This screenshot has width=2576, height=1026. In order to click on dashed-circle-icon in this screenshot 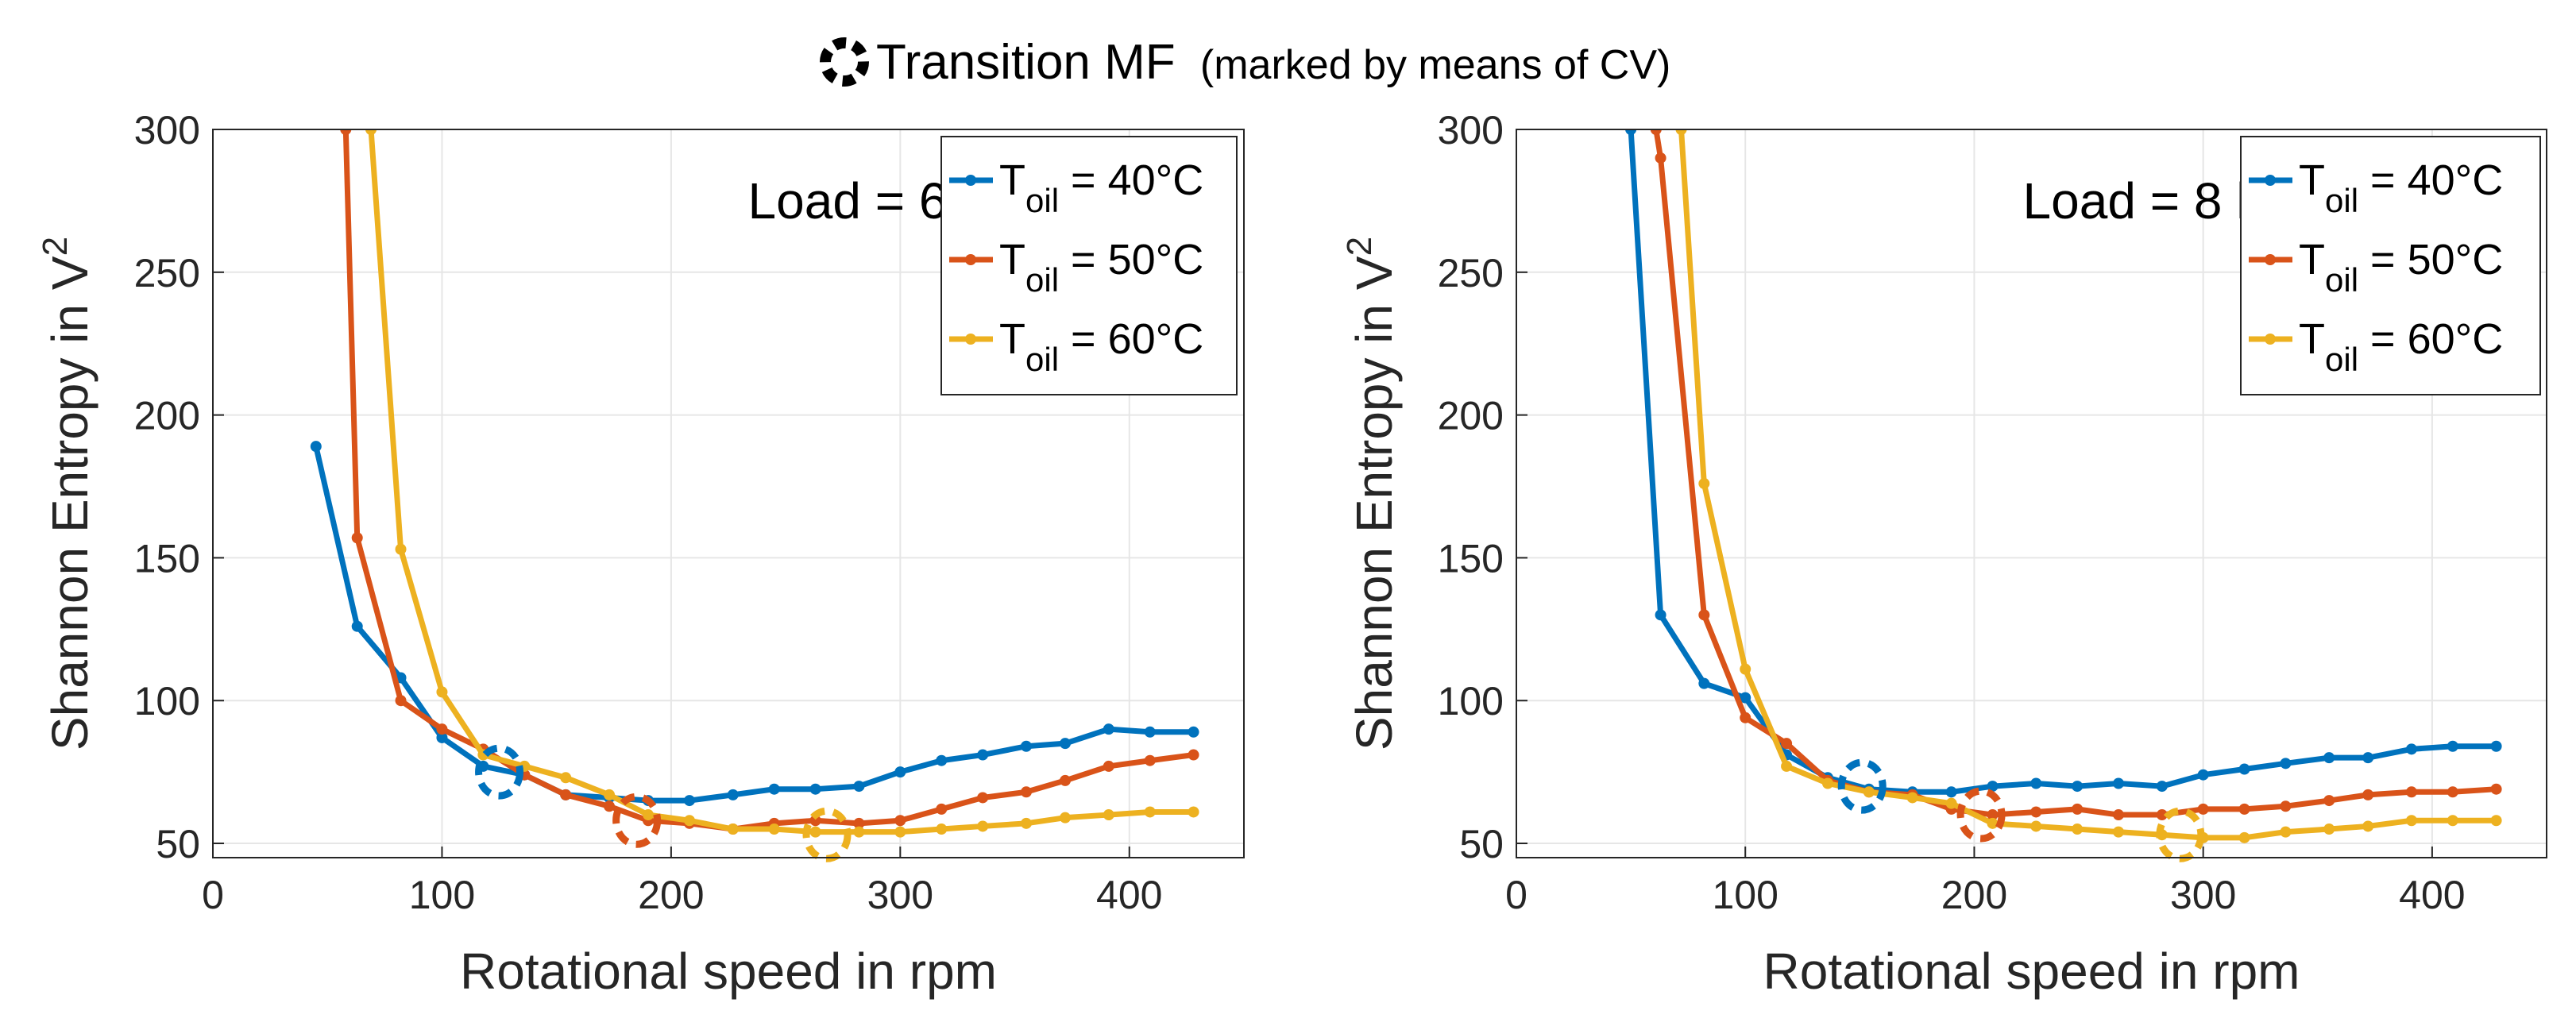, I will do `click(844, 62)`.